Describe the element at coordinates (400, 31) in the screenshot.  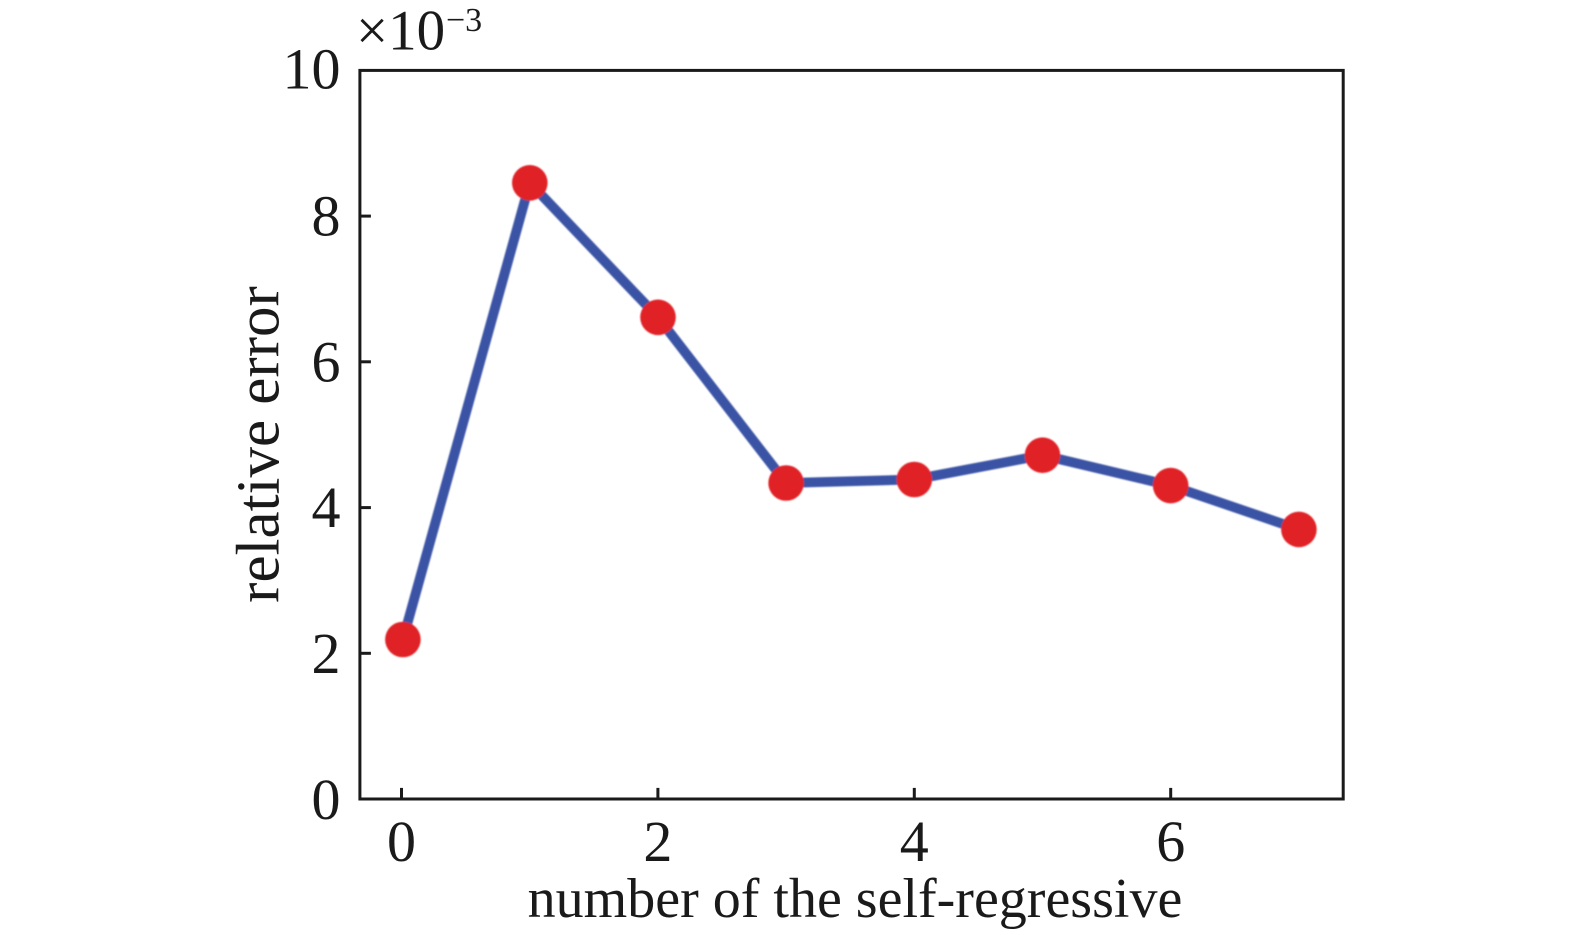
I see `svg-text: ×10` at that location.